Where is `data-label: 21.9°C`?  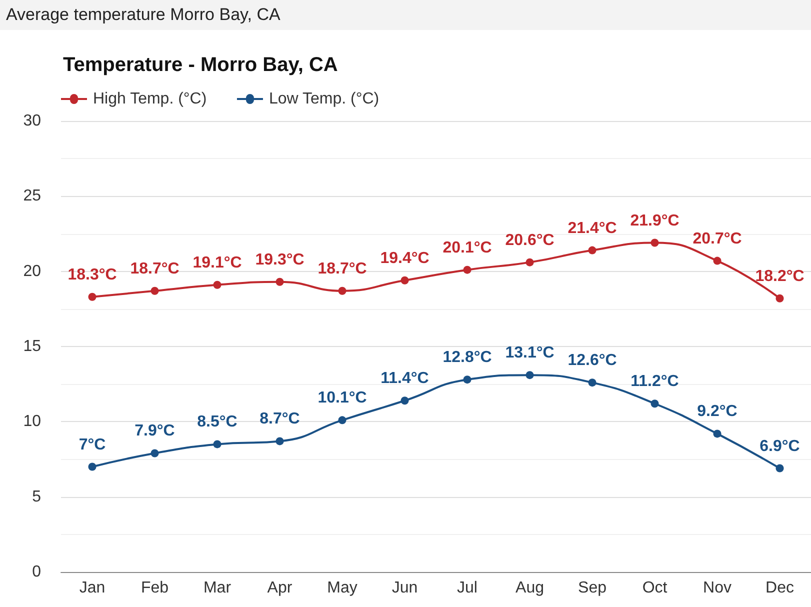 data-label: 21.9°C is located at coordinates (655, 221).